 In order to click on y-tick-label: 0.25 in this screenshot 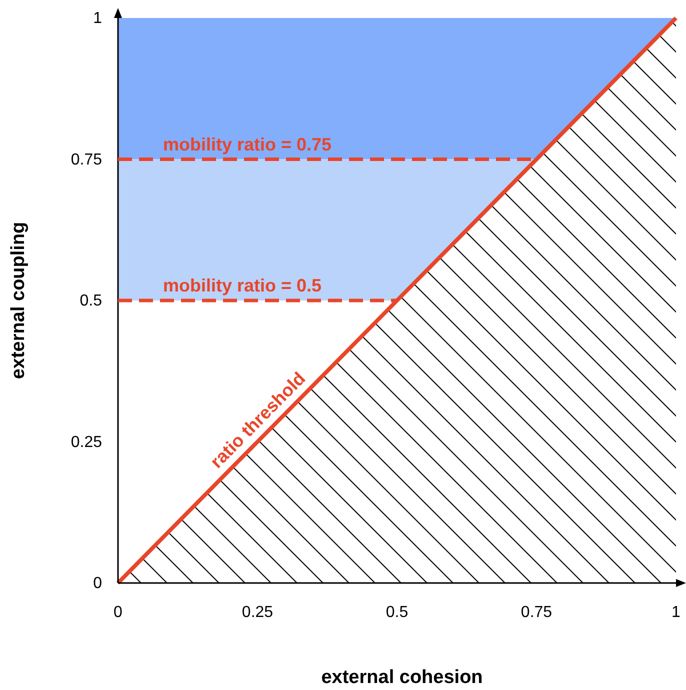, I will do `click(86, 442)`.